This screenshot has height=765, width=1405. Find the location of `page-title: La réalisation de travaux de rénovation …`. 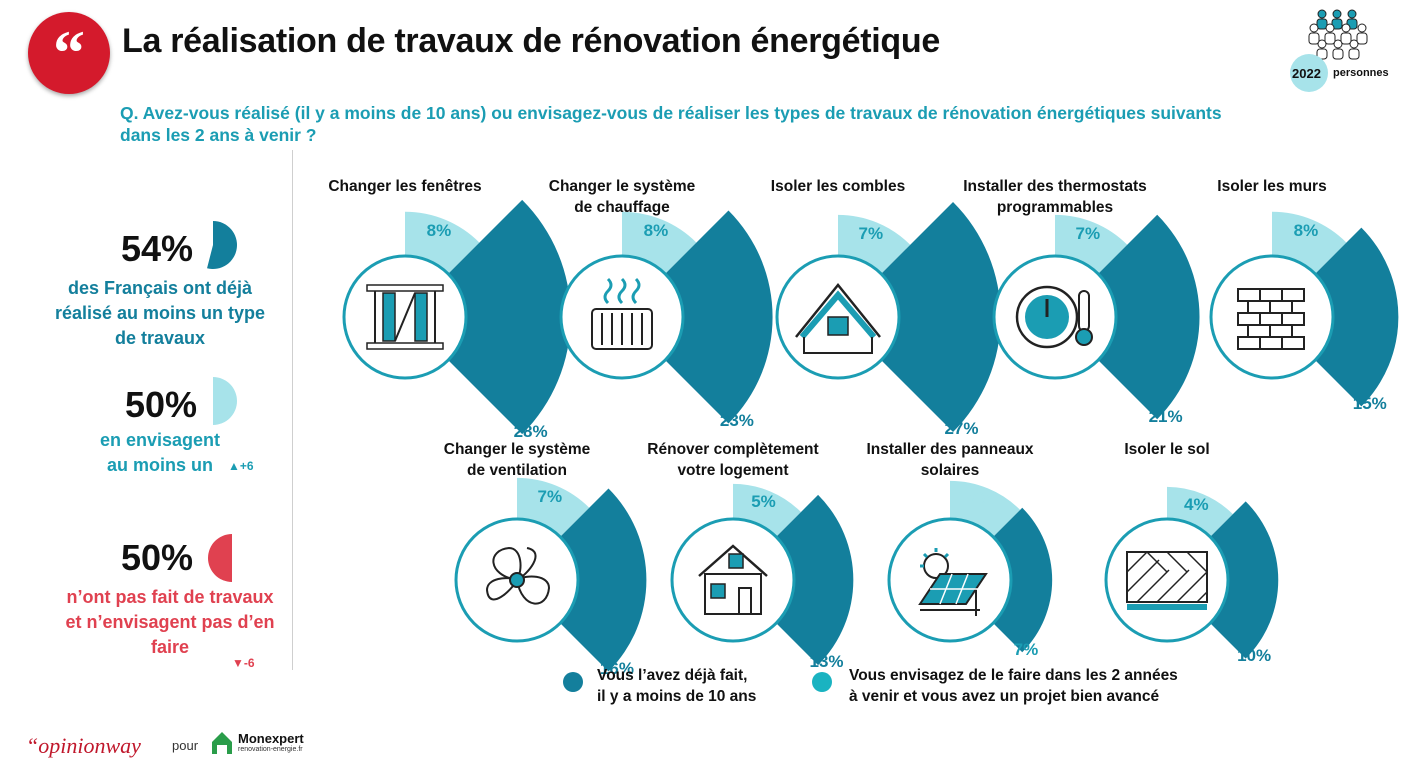

page-title: La réalisation de travaux de rénovation … is located at coordinates (531, 41).